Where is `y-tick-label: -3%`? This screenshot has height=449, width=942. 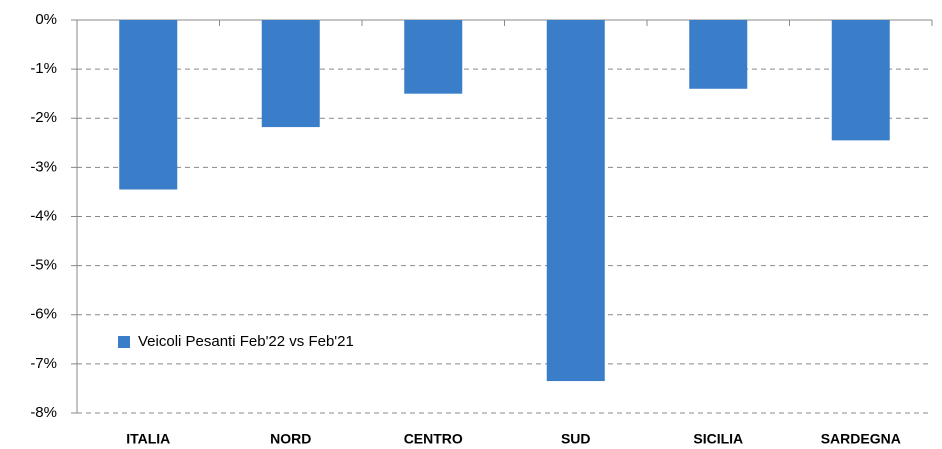
y-tick-label: -3% is located at coordinates (43, 166).